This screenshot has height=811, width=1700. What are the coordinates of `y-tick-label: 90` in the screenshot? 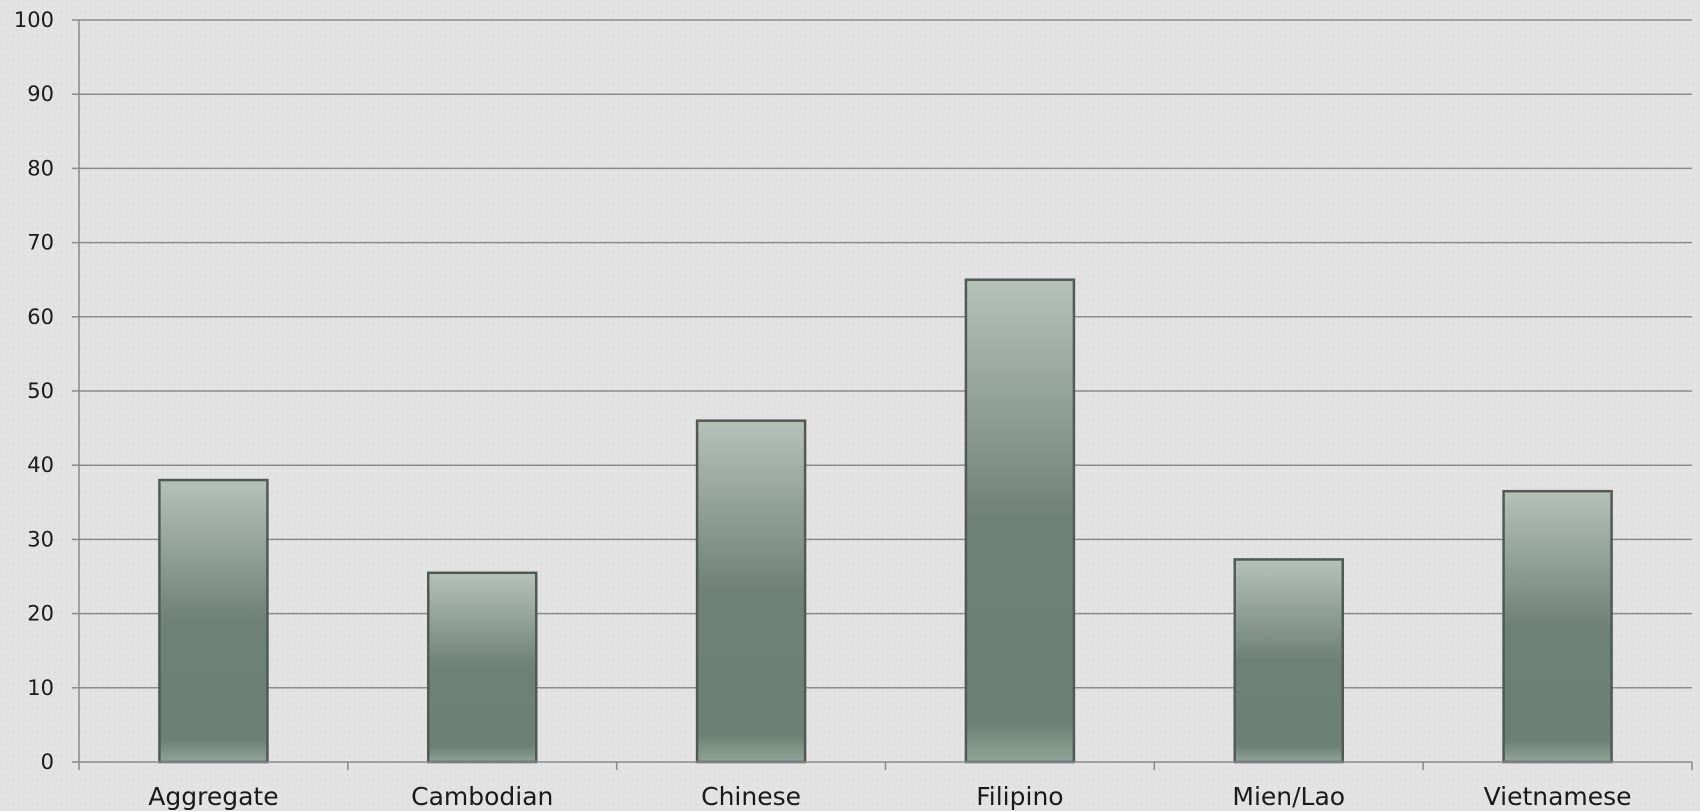 It's located at (40, 94).